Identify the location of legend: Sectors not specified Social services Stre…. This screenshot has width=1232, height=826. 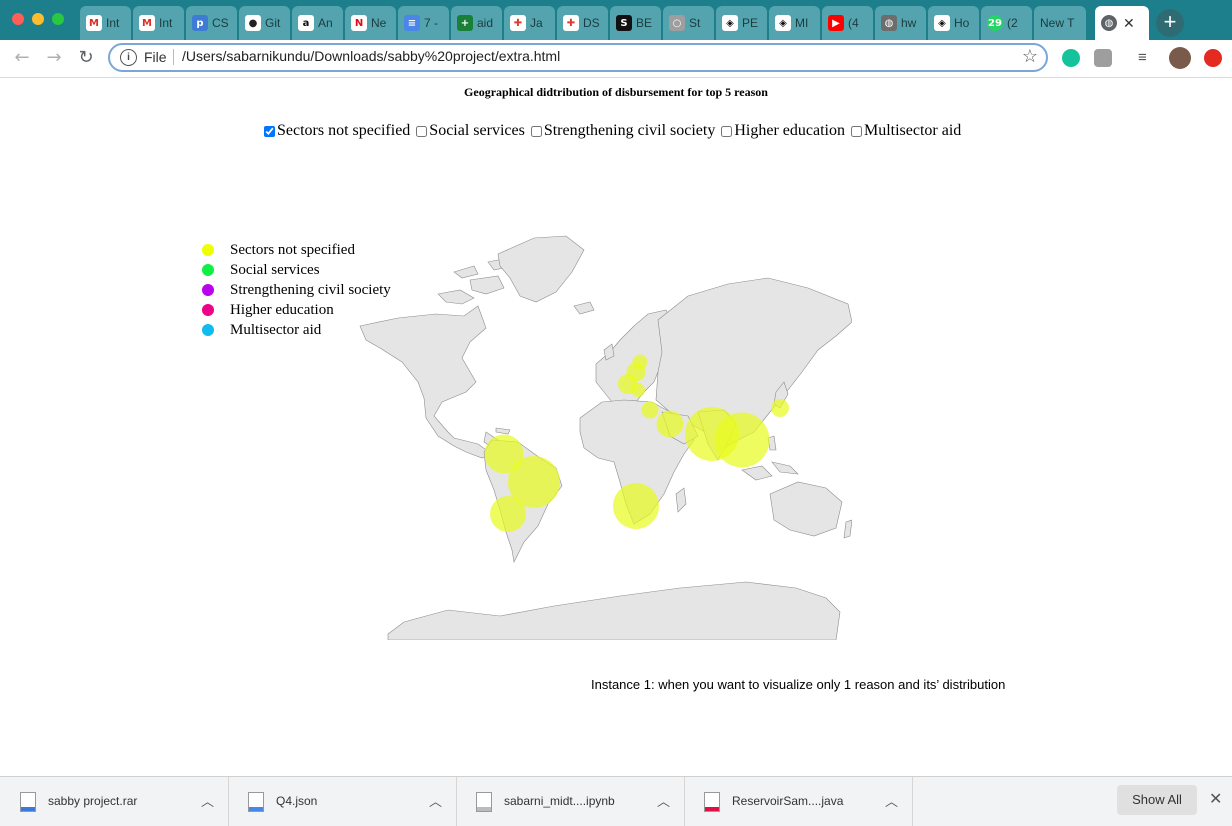
(295, 290).